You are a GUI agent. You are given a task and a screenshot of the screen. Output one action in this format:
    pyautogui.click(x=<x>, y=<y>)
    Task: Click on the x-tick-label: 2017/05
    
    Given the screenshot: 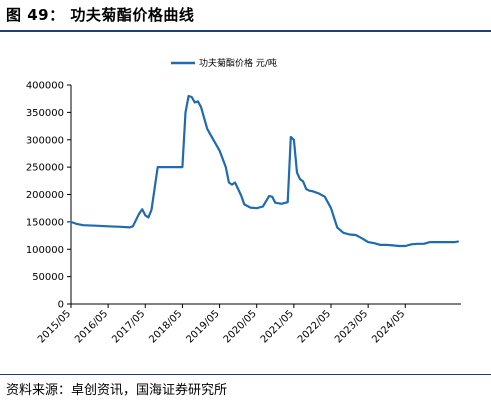 What is the action you would take?
    pyautogui.click(x=128, y=326)
    